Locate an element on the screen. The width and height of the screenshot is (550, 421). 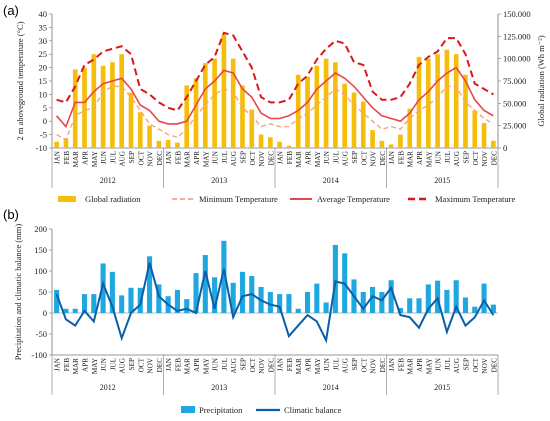
left-y-tick-label: 35 is located at coordinates (43, 27).